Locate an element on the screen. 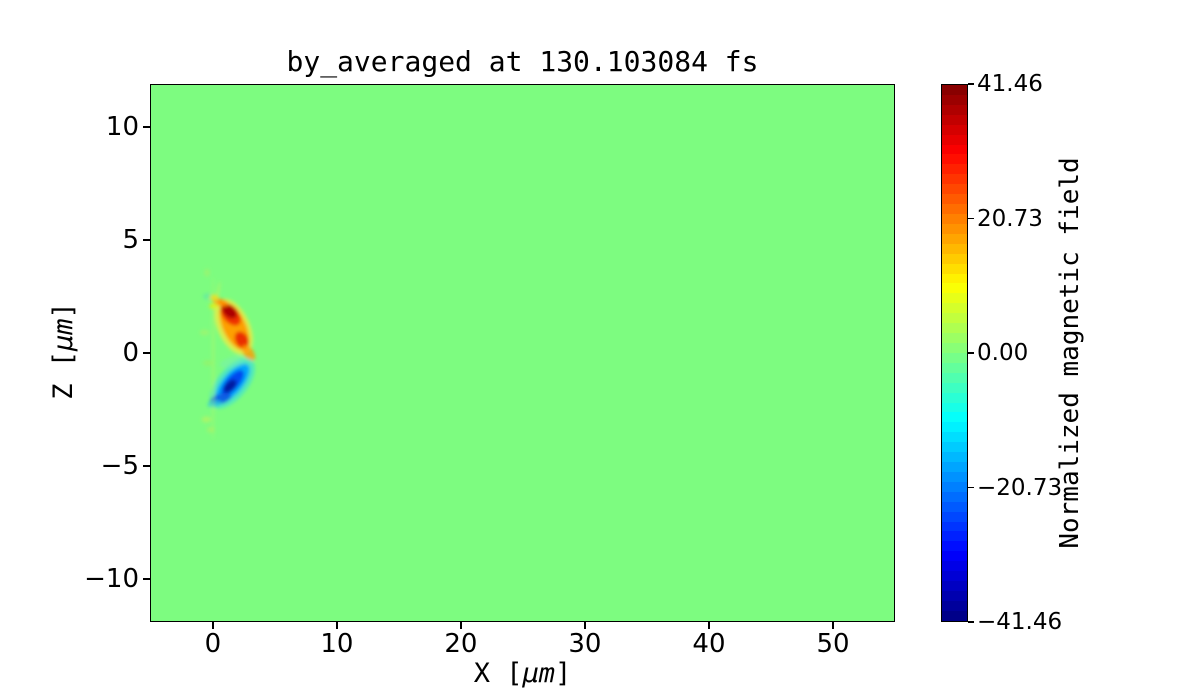 Image resolution: width=1200 pixels, height=700 pixels. colorbar-tick-label: 41.46 is located at coordinates (1010, 84).